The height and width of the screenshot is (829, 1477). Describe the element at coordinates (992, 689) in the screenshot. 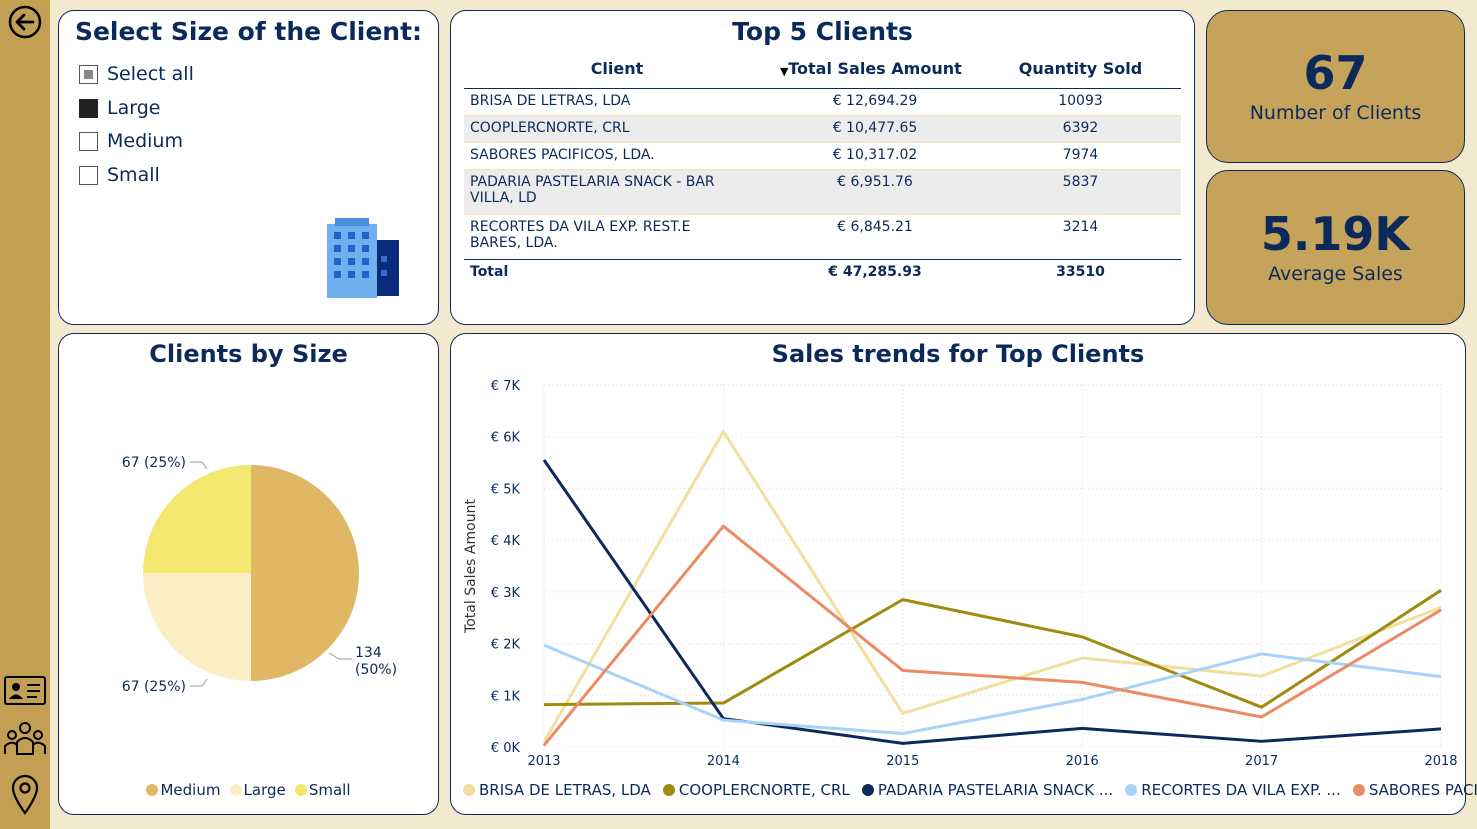

I see `line-series-recortes` at that location.